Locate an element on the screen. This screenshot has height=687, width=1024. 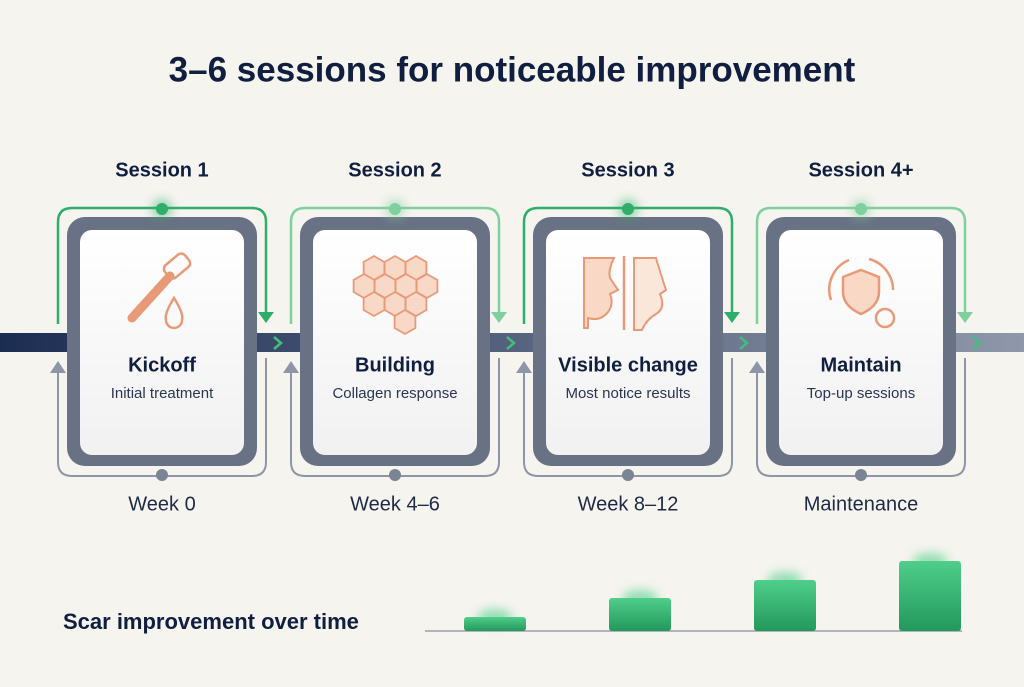
stage-name: Visible change is located at coordinates (628, 365).